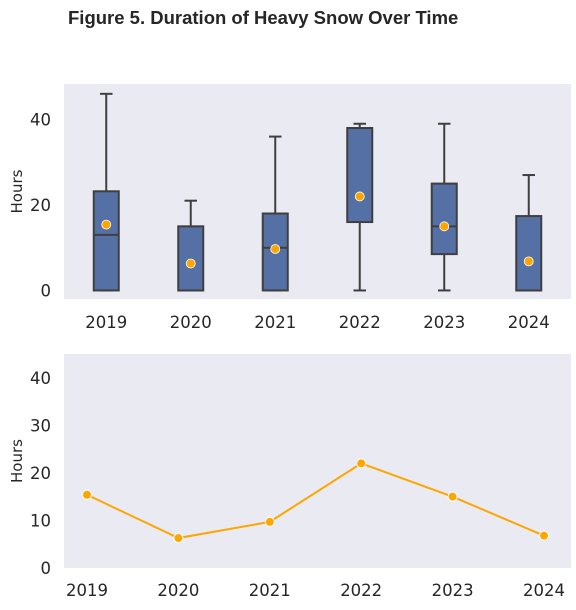 Image resolution: width=576 pixels, height=610 pixels. I want to click on x-tick-label-bottom: 2020, so click(178, 590).